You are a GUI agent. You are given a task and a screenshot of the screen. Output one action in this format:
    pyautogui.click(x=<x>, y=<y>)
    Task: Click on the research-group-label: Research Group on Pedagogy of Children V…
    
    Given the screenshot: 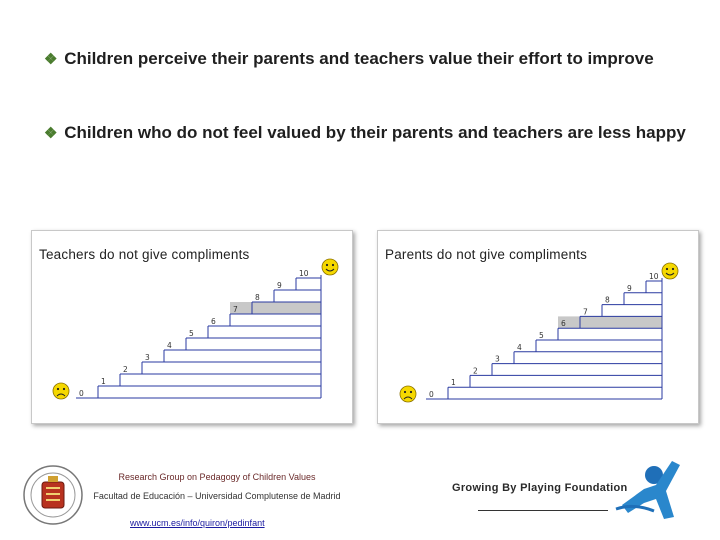 What is the action you would take?
    pyautogui.click(x=217, y=477)
    